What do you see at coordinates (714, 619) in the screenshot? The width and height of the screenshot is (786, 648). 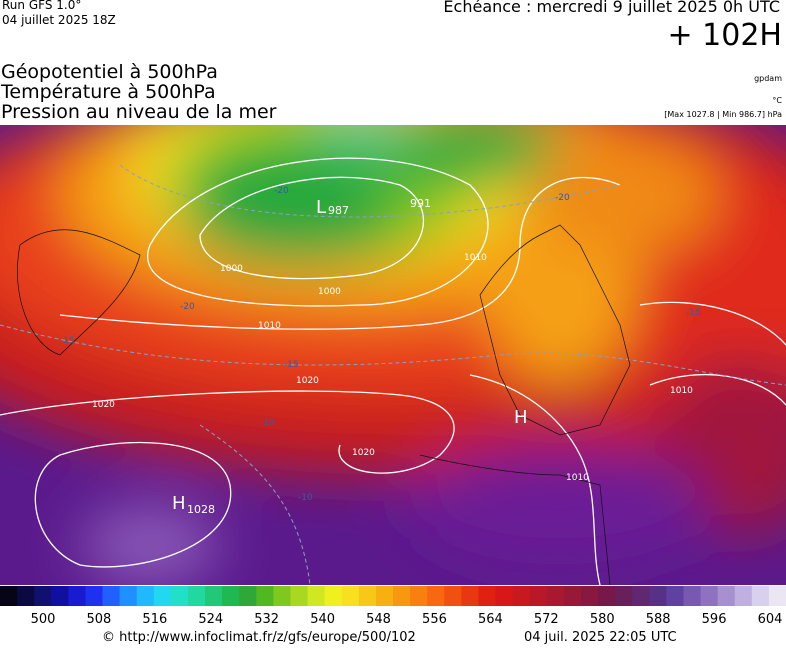 I see `colorbar-label: 596` at bounding box center [714, 619].